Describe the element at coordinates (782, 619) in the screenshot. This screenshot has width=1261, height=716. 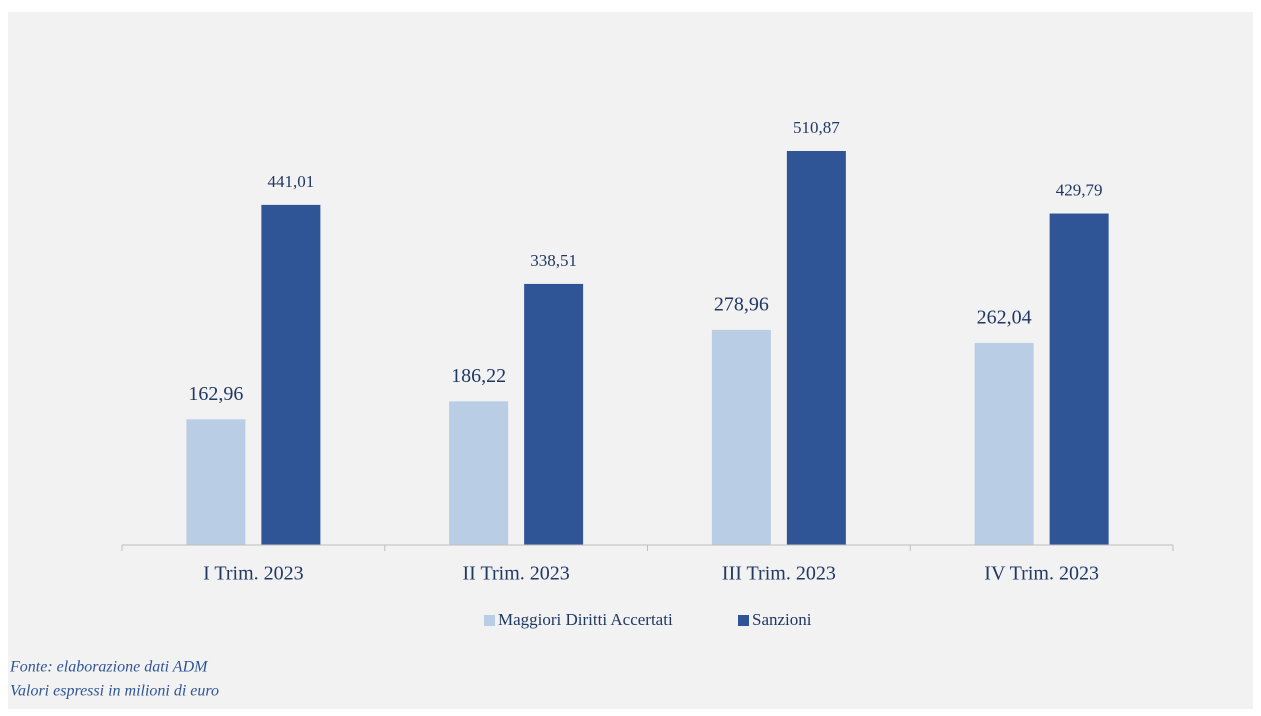
I see `legend-label: Sanzioni` at that location.